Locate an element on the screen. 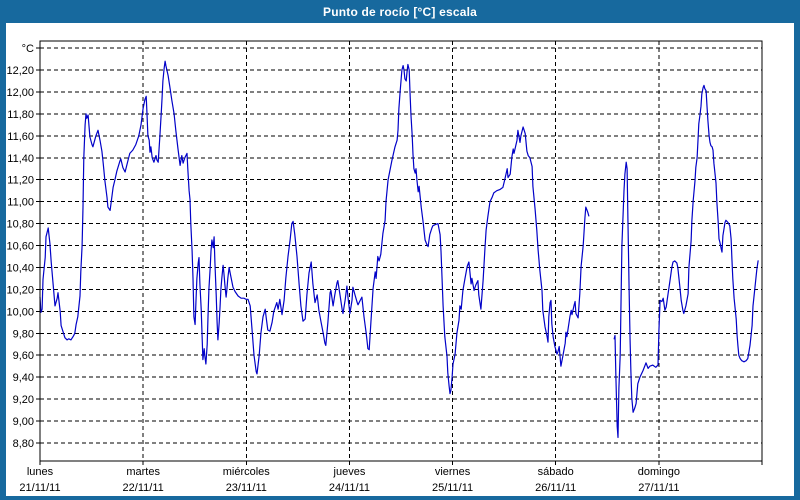 The width and height of the screenshot is (800, 500). title-bar: Punto de rocío [°C] escala is located at coordinates (400, 11).